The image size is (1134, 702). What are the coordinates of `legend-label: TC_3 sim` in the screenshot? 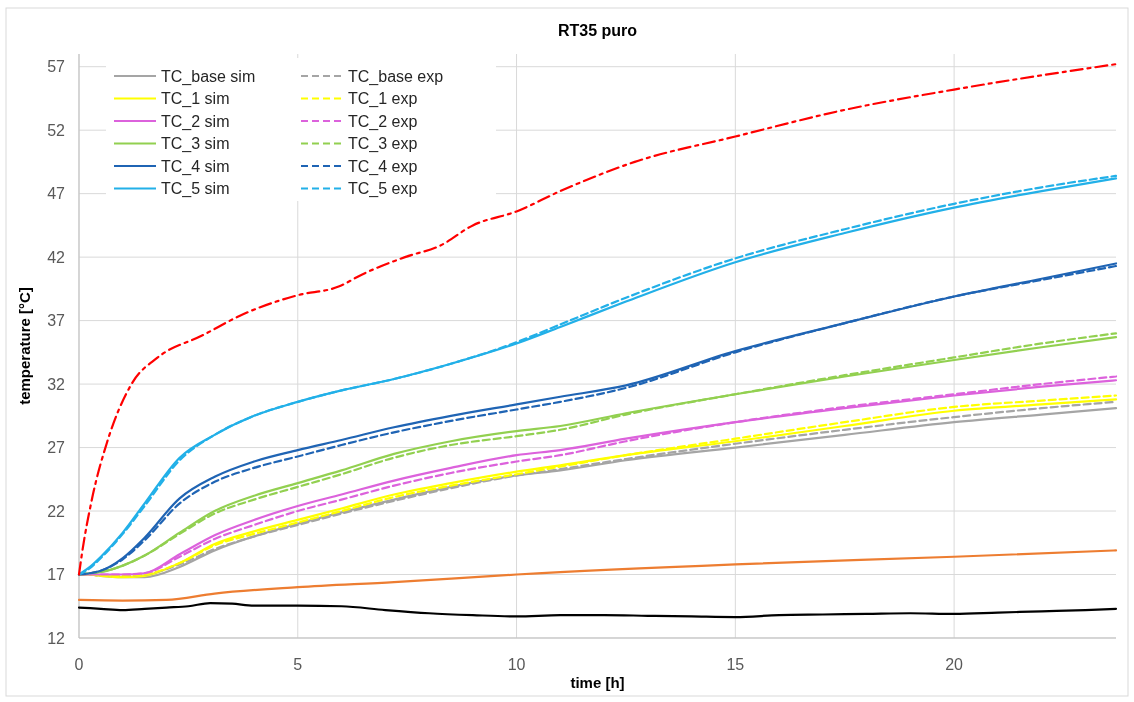 It's located at (195, 144).